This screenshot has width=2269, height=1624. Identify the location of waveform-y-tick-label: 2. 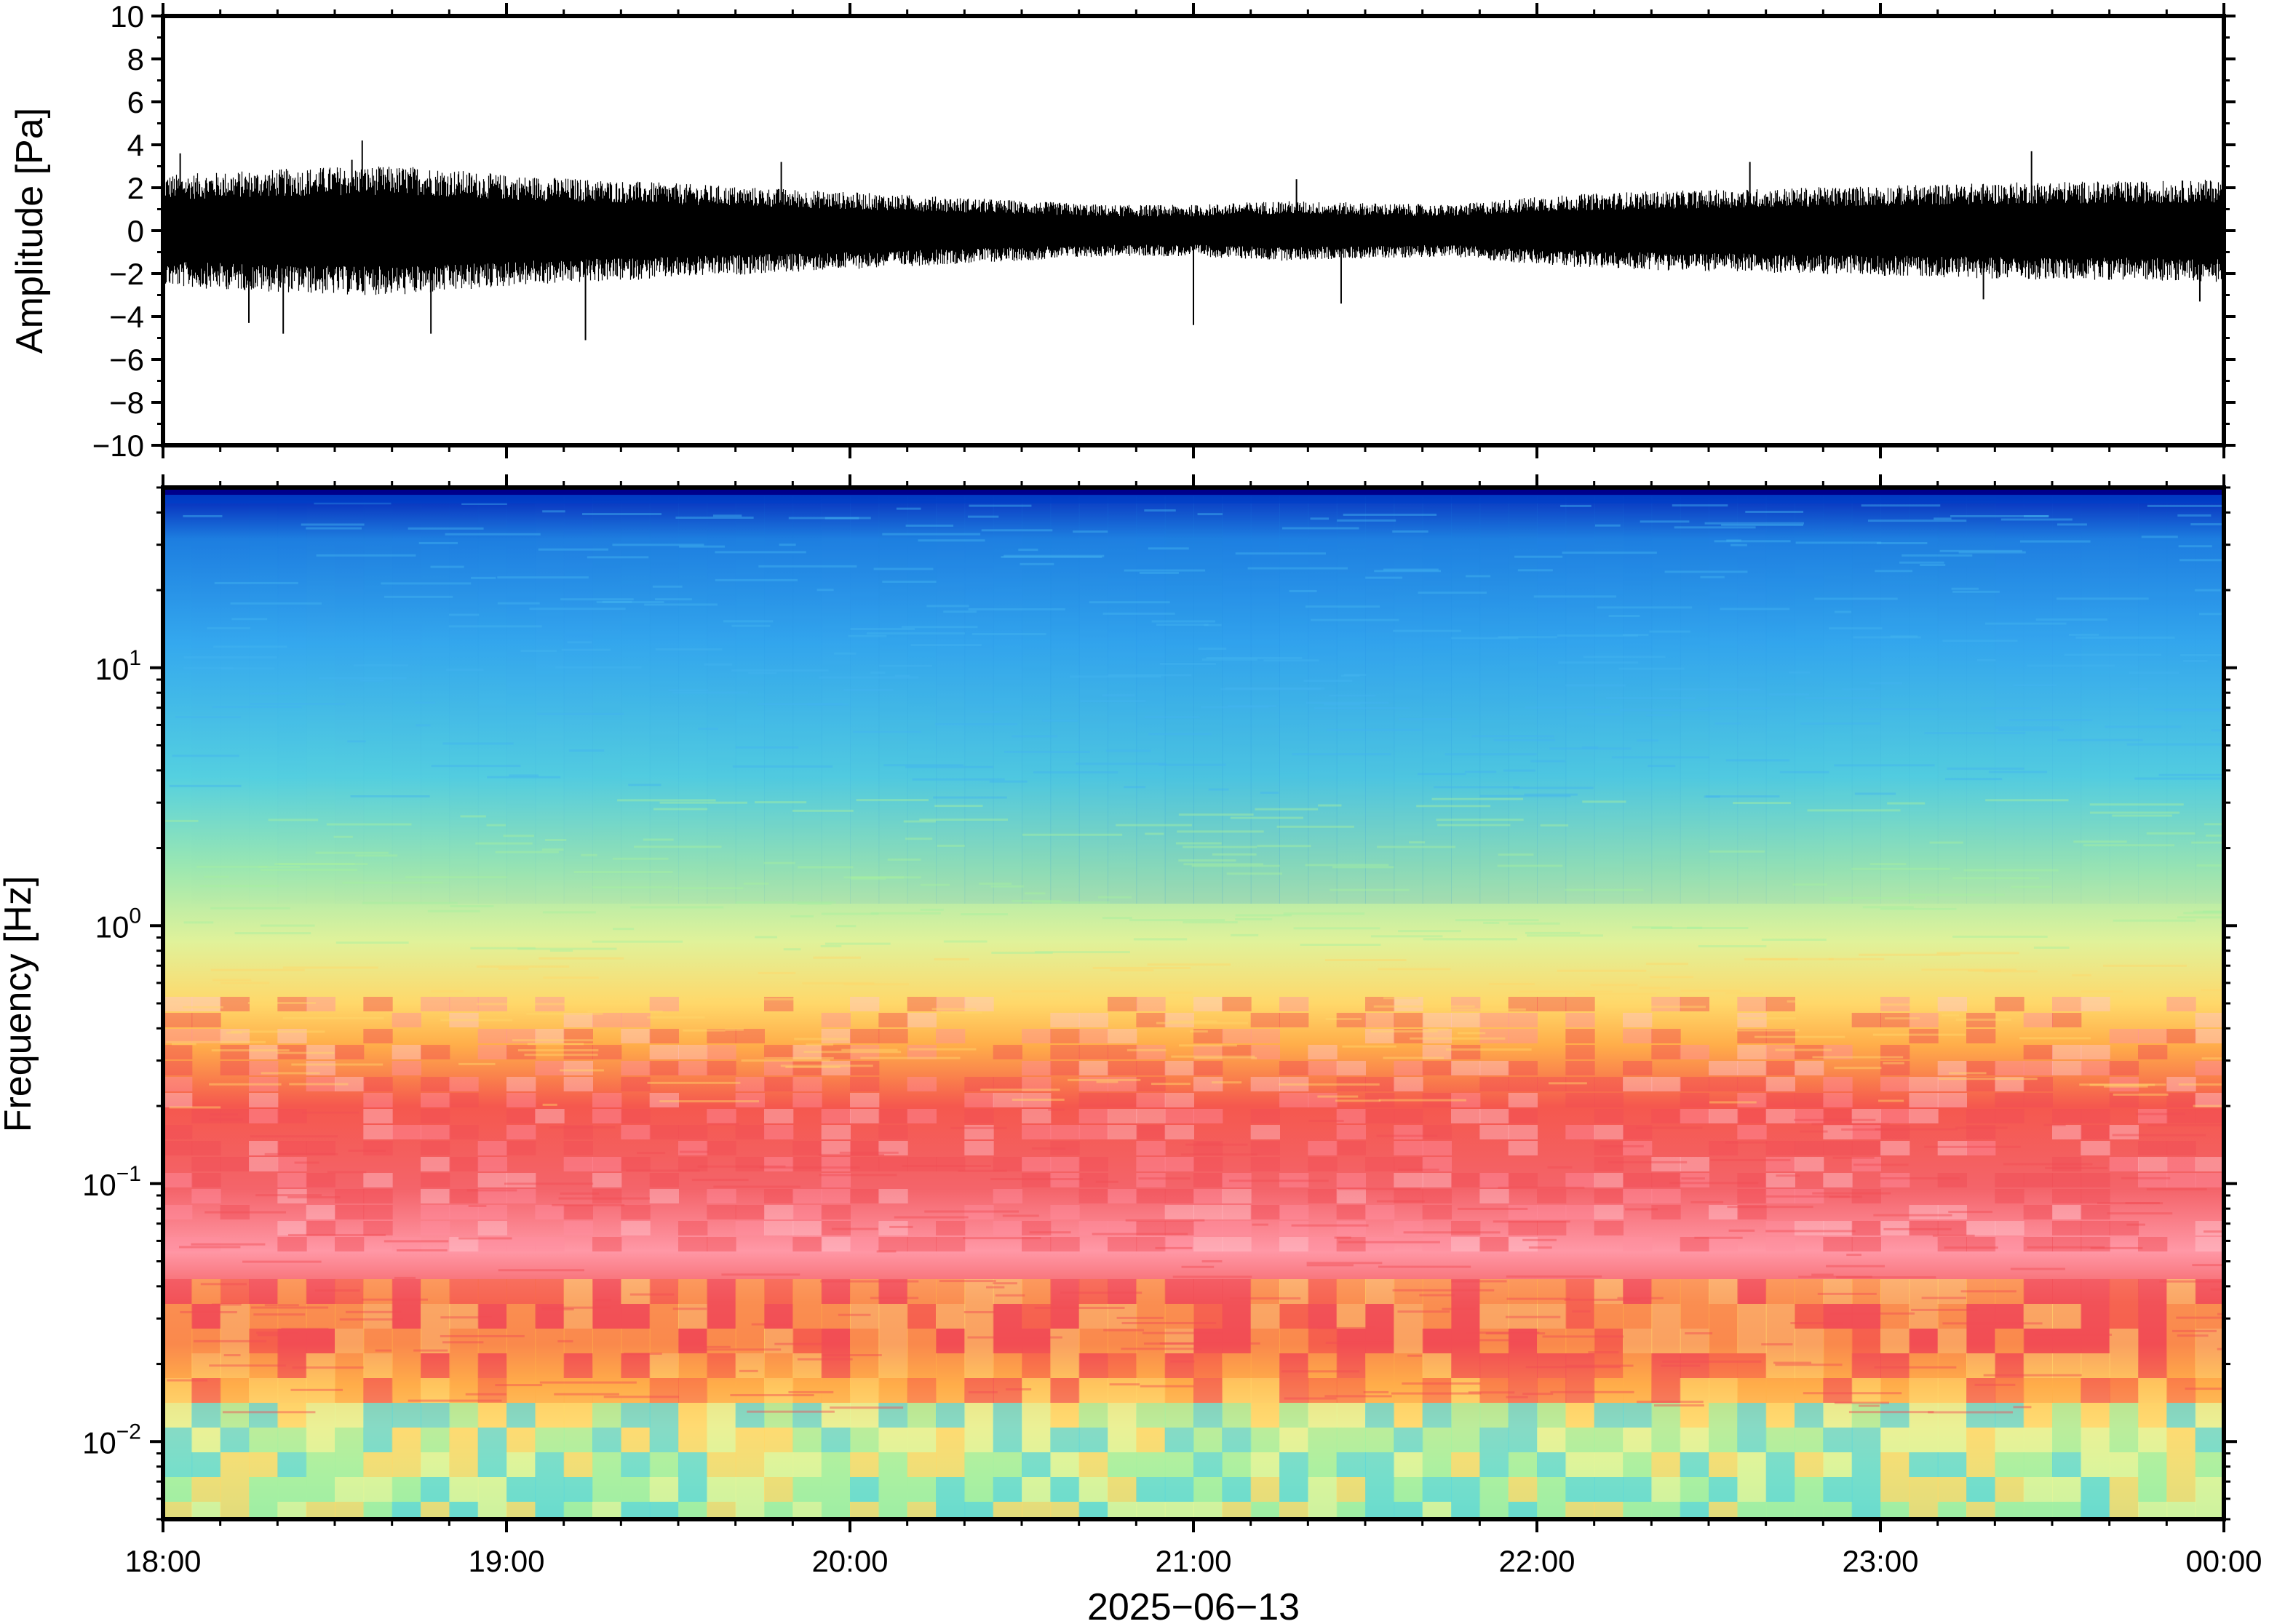
(135, 188).